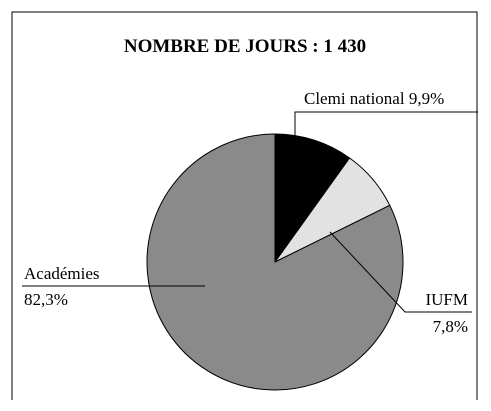 The width and height of the screenshot is (491, 411). I want to click on category-label: IUFM, so click(446, 299).